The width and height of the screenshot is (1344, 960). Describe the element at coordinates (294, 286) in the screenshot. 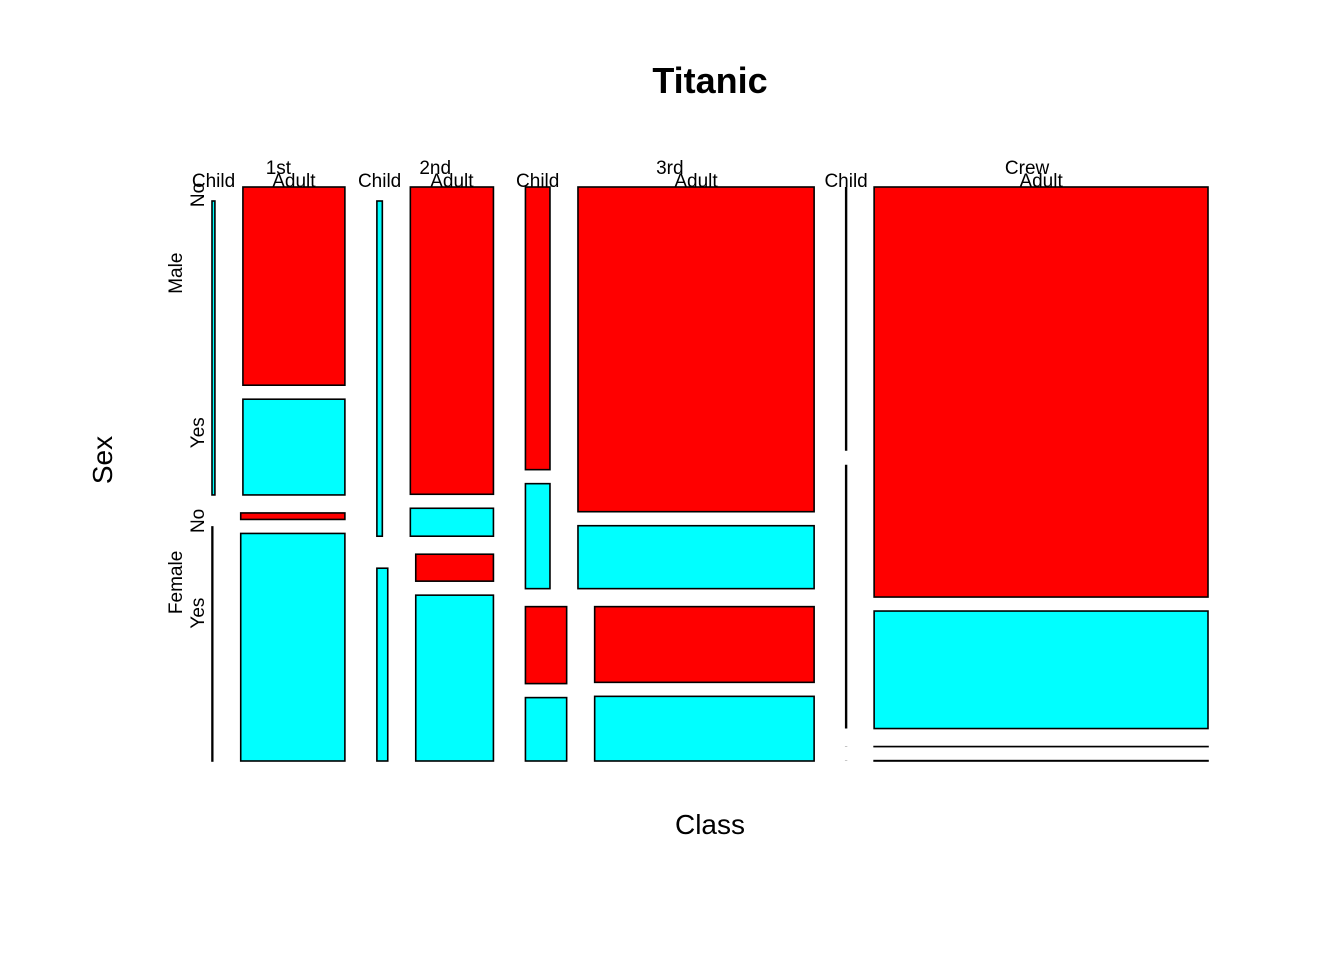

I see `tile-1st-male-adult-no` at that location.